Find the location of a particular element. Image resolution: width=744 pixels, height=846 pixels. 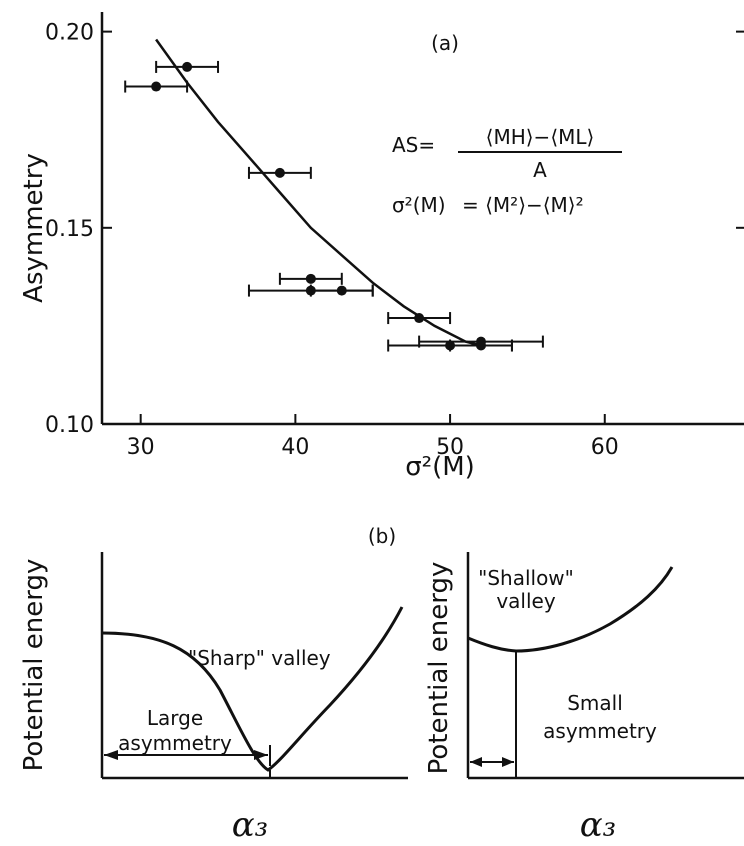

panel-a-label: (a) is located at coordinates (445, 43).